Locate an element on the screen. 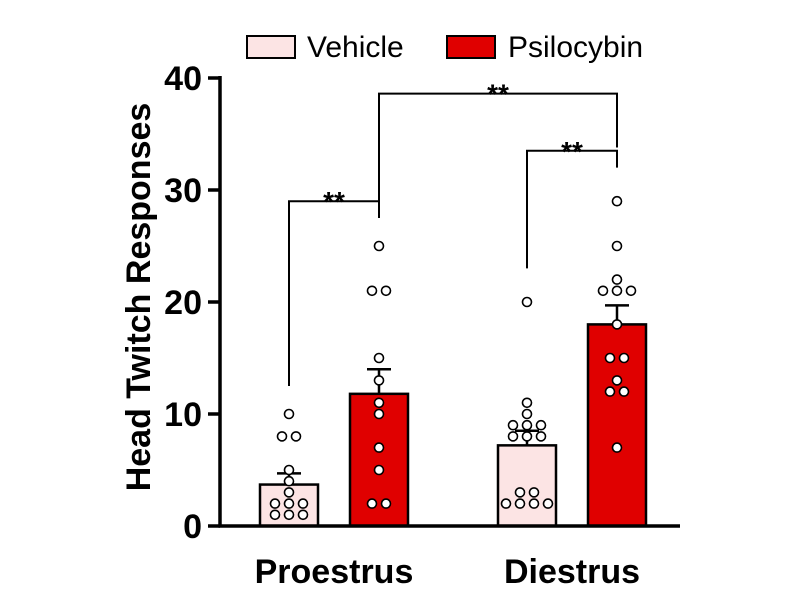 The image size is (808, 612). significance-bracket-diestrus is located at coordinates (572, 209).